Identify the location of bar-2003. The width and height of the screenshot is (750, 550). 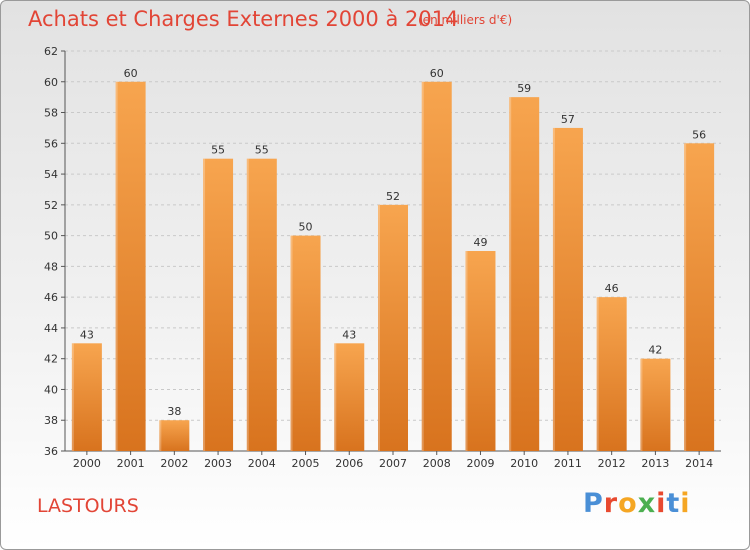
(218, 304).